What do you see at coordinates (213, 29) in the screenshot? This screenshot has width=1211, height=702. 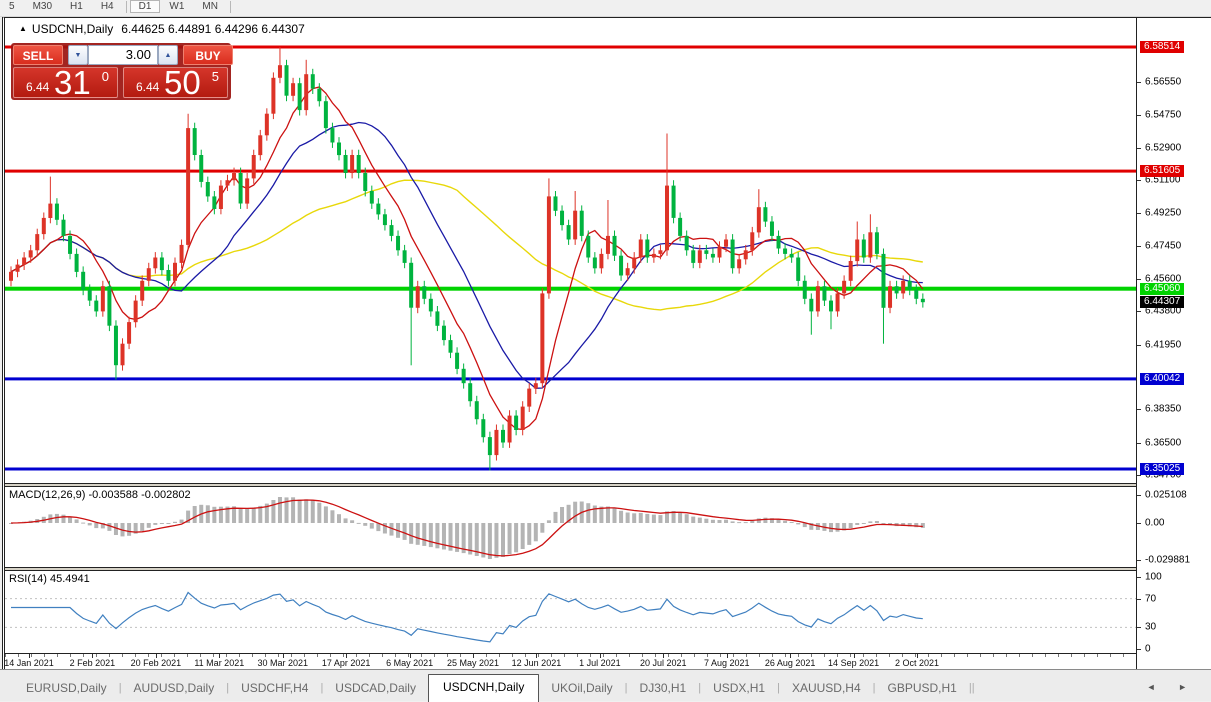 I see `ohlc-quote: 6.44625 6.44891 6.44296 6.44307` at bounding box center [213, 29].